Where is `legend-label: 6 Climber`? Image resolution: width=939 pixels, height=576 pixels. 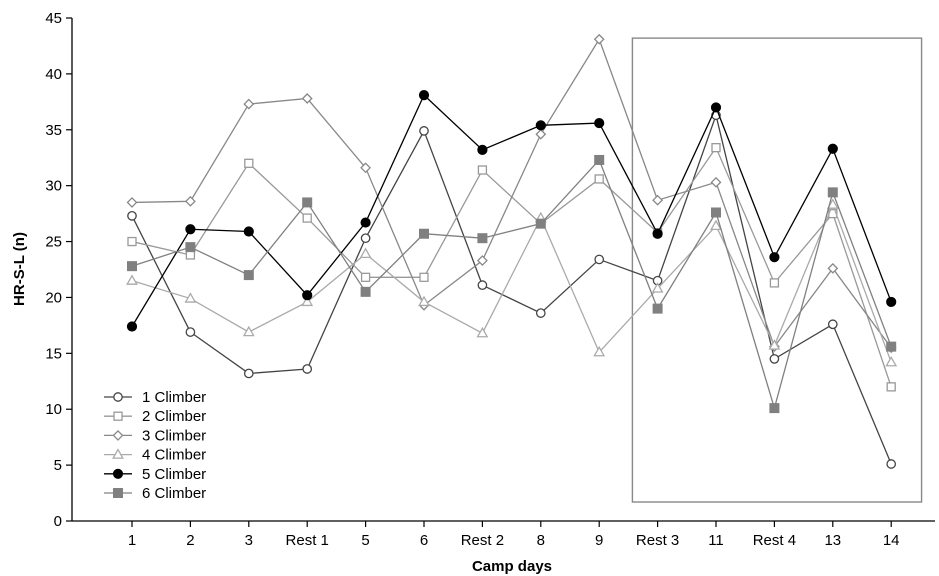
legend-label: 6 Climber is located at coordinates (174, 493).